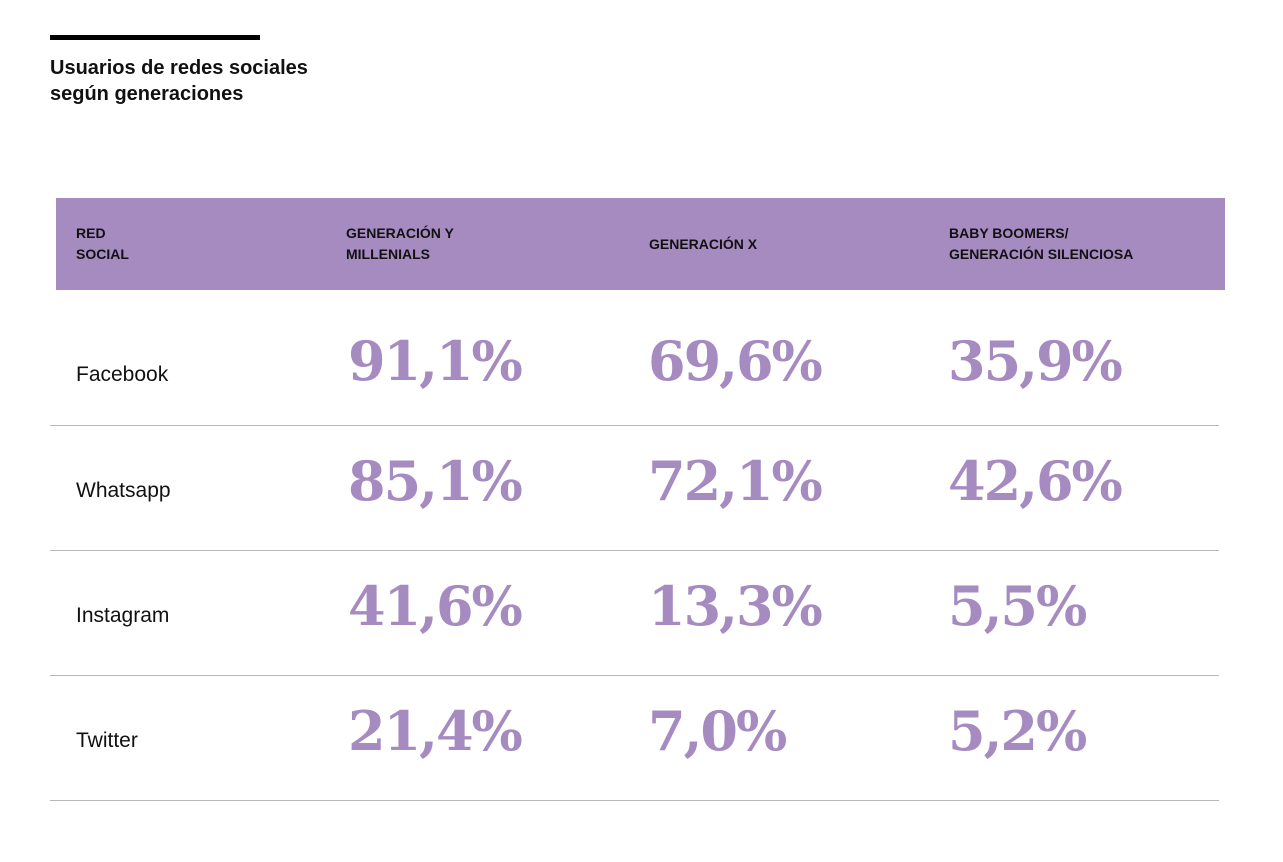 This screenshot has width=1283, height=862. I want to click on chart-title-line-1: Usuarios de redes sociales, so click(179, 68).